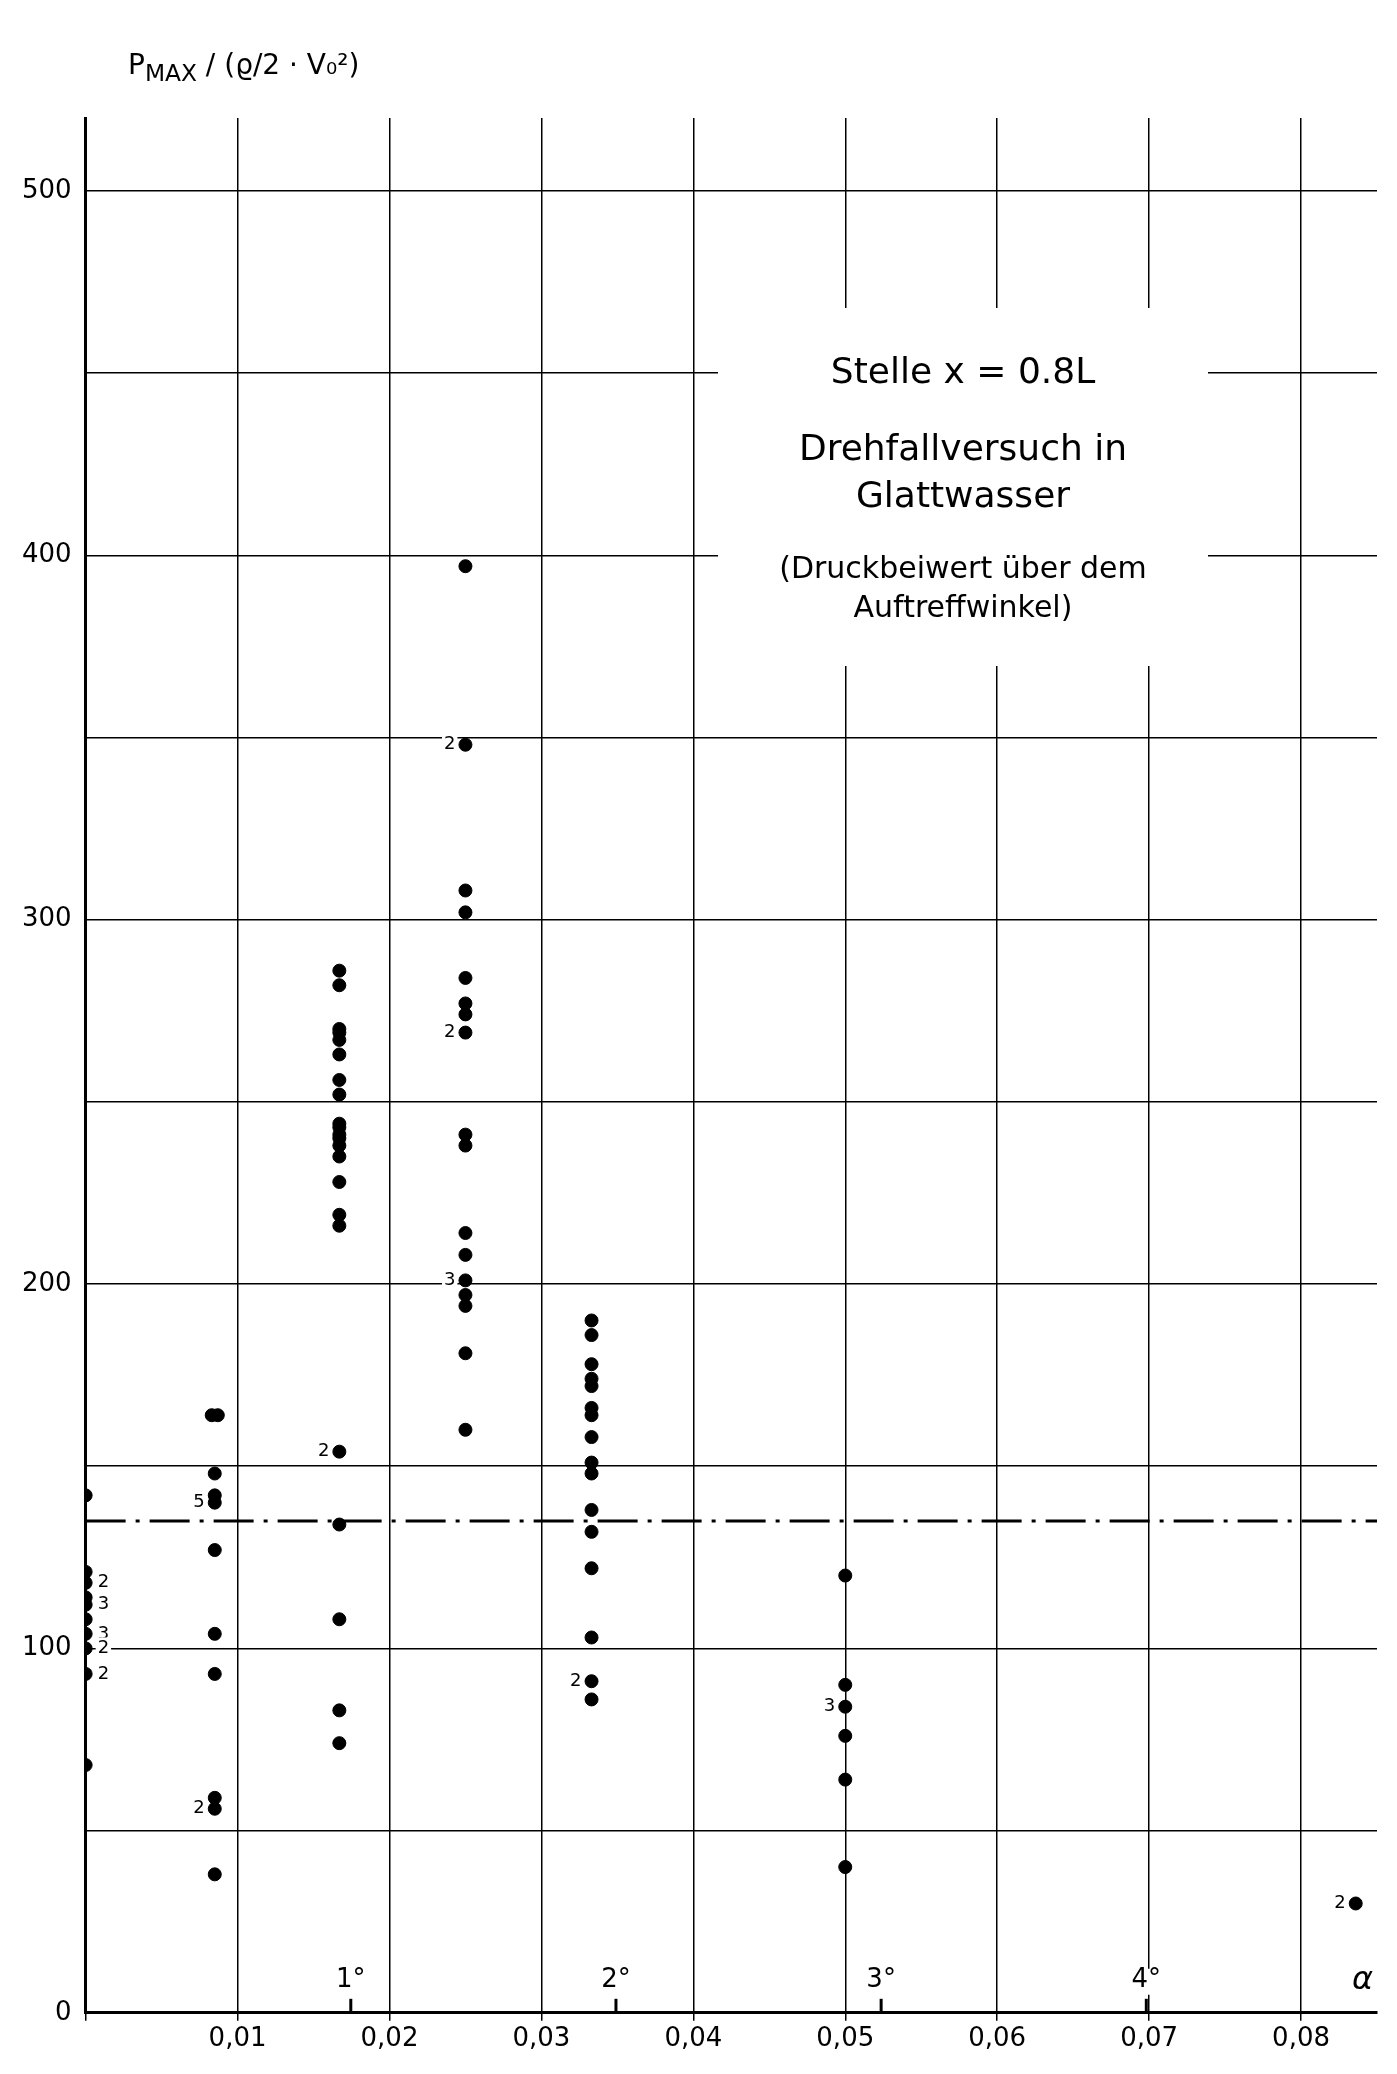  I want to click on x-tick-label: 0,05, so click(845, 2037).